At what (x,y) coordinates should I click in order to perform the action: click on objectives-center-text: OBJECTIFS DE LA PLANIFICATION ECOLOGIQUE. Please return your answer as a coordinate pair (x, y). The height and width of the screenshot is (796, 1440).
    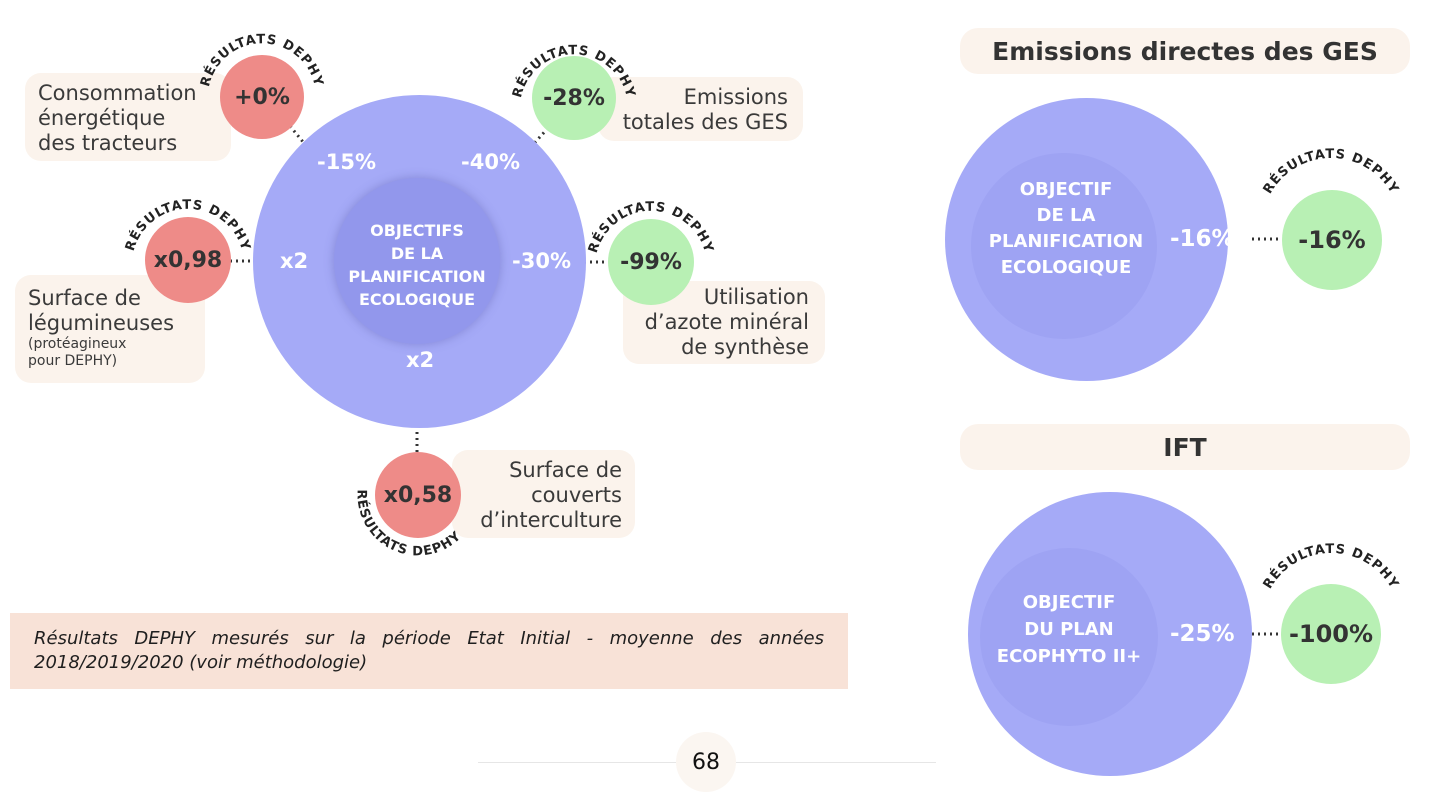
    Looking at the image, I should click on (417, 265).